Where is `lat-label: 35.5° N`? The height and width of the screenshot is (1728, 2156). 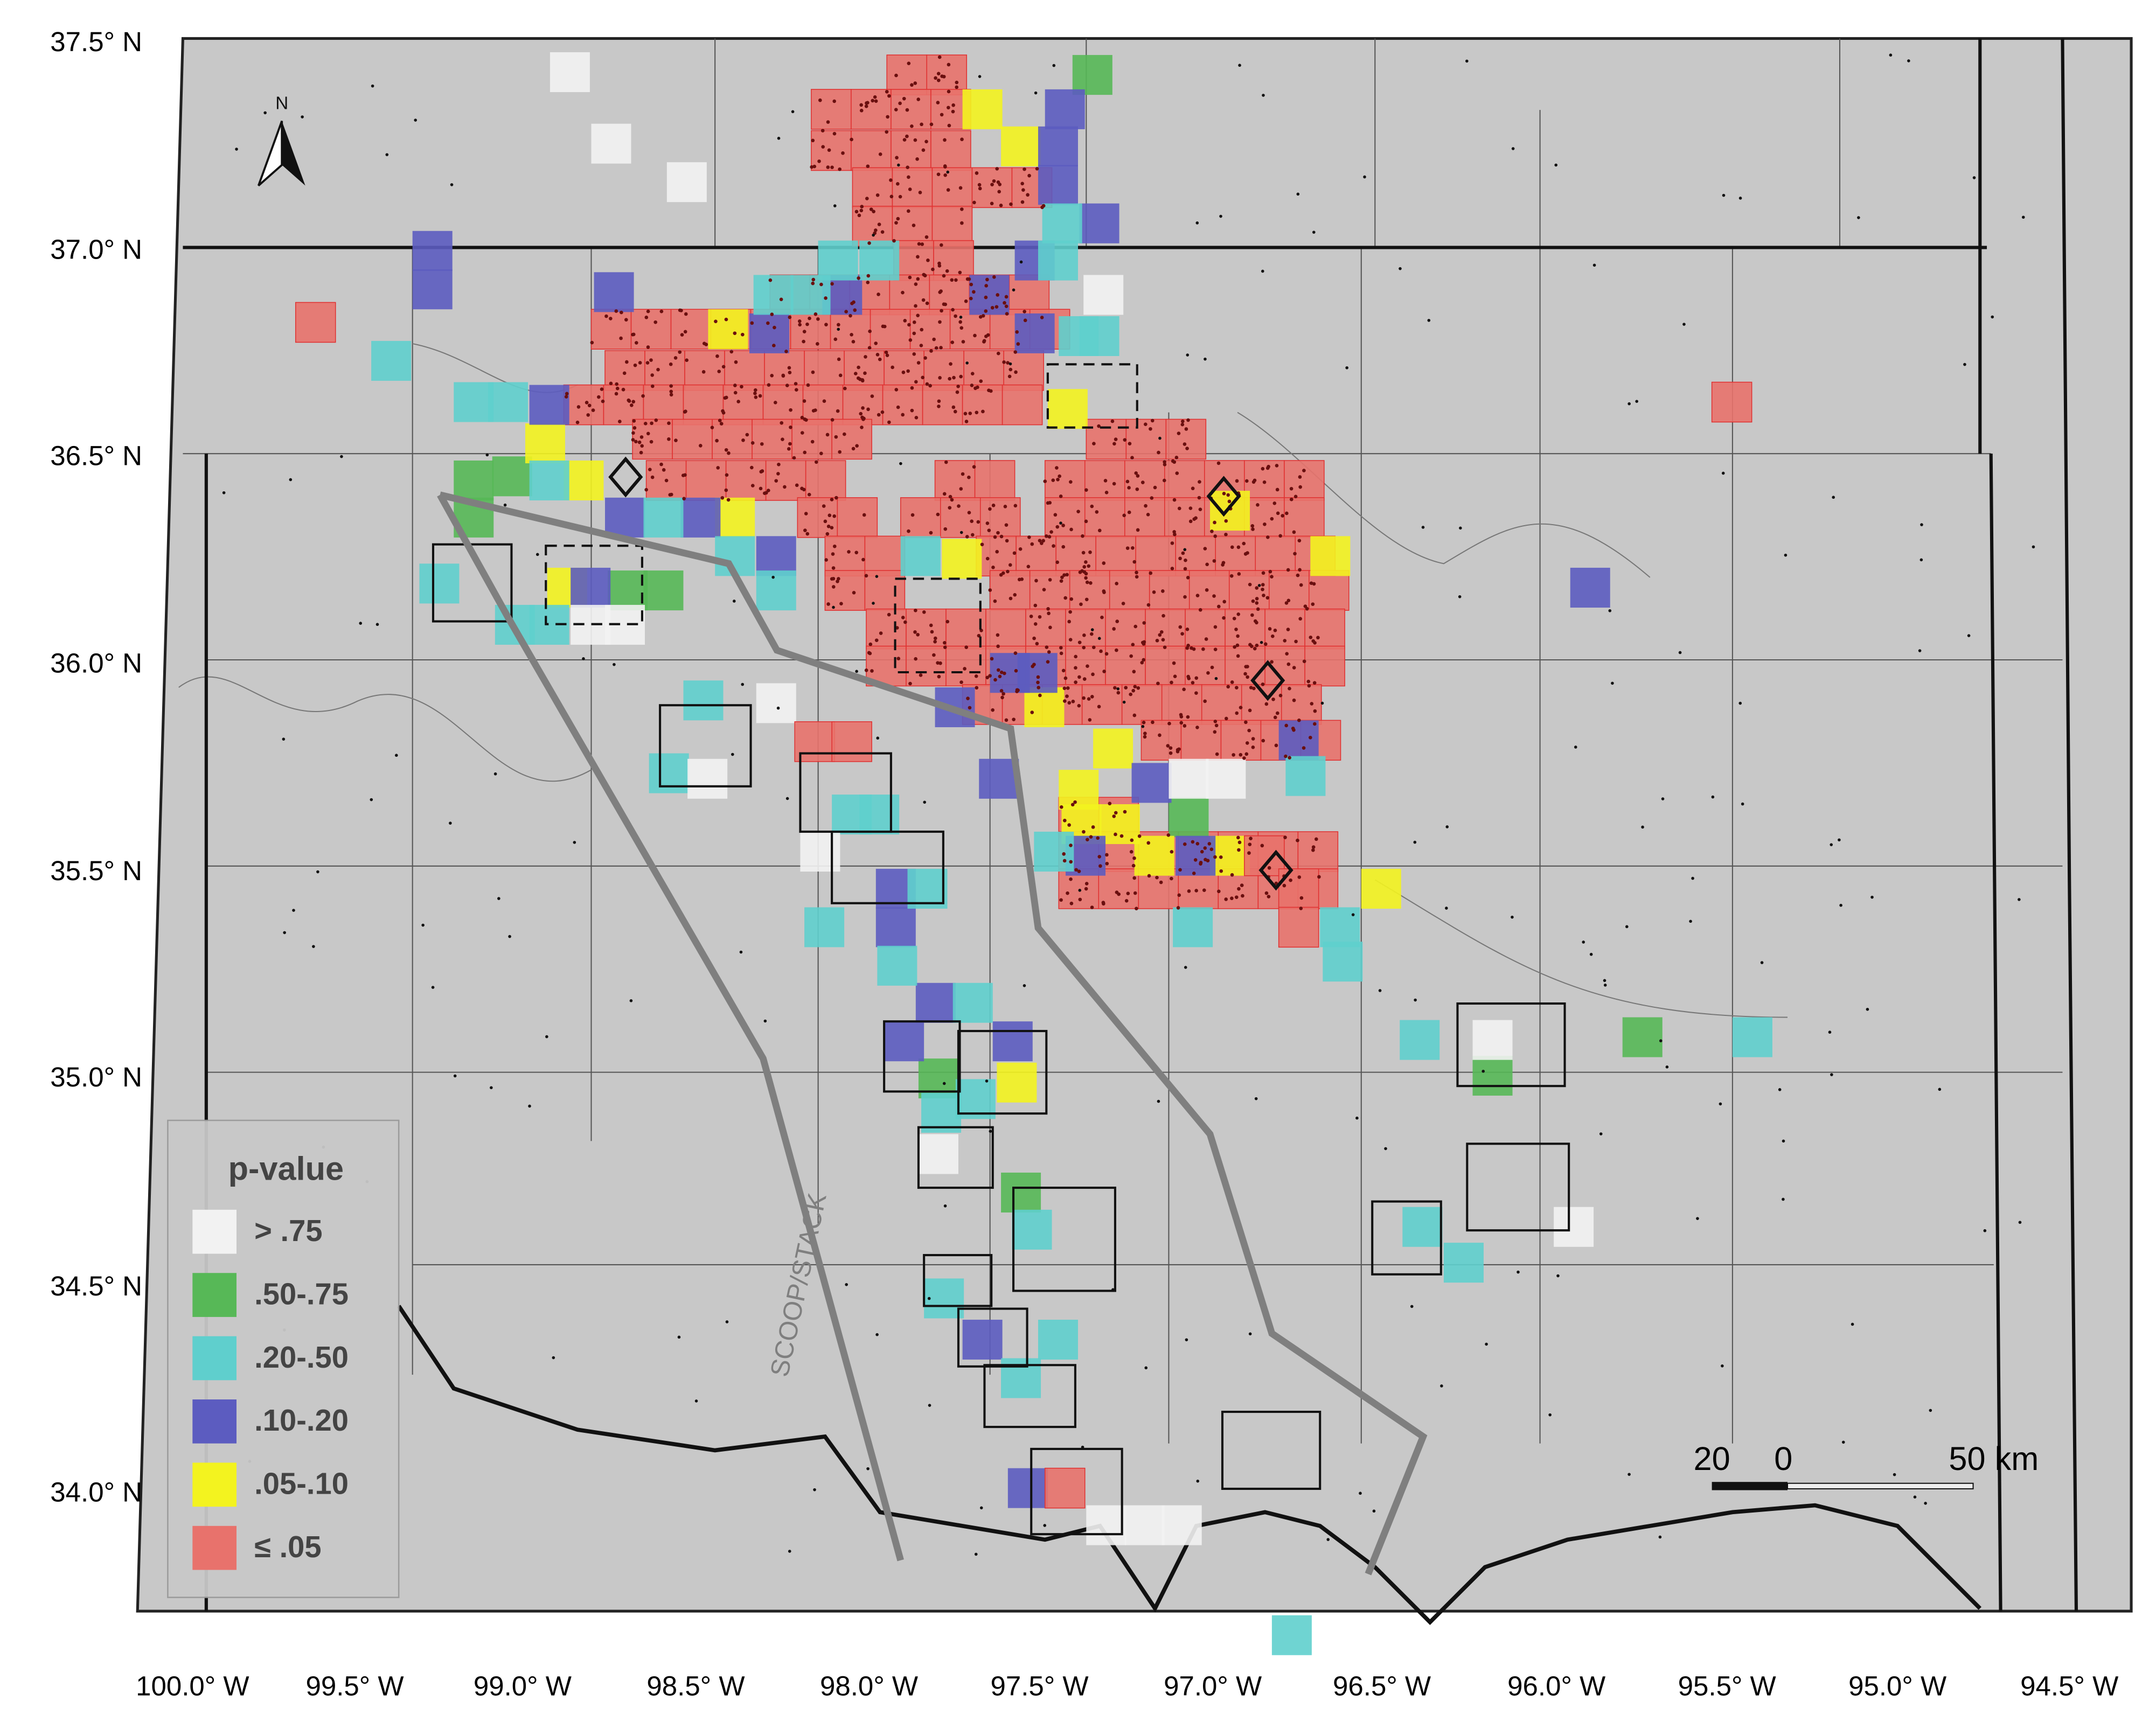 lat-label: 35.5° N is located at coordinates (96, 870).